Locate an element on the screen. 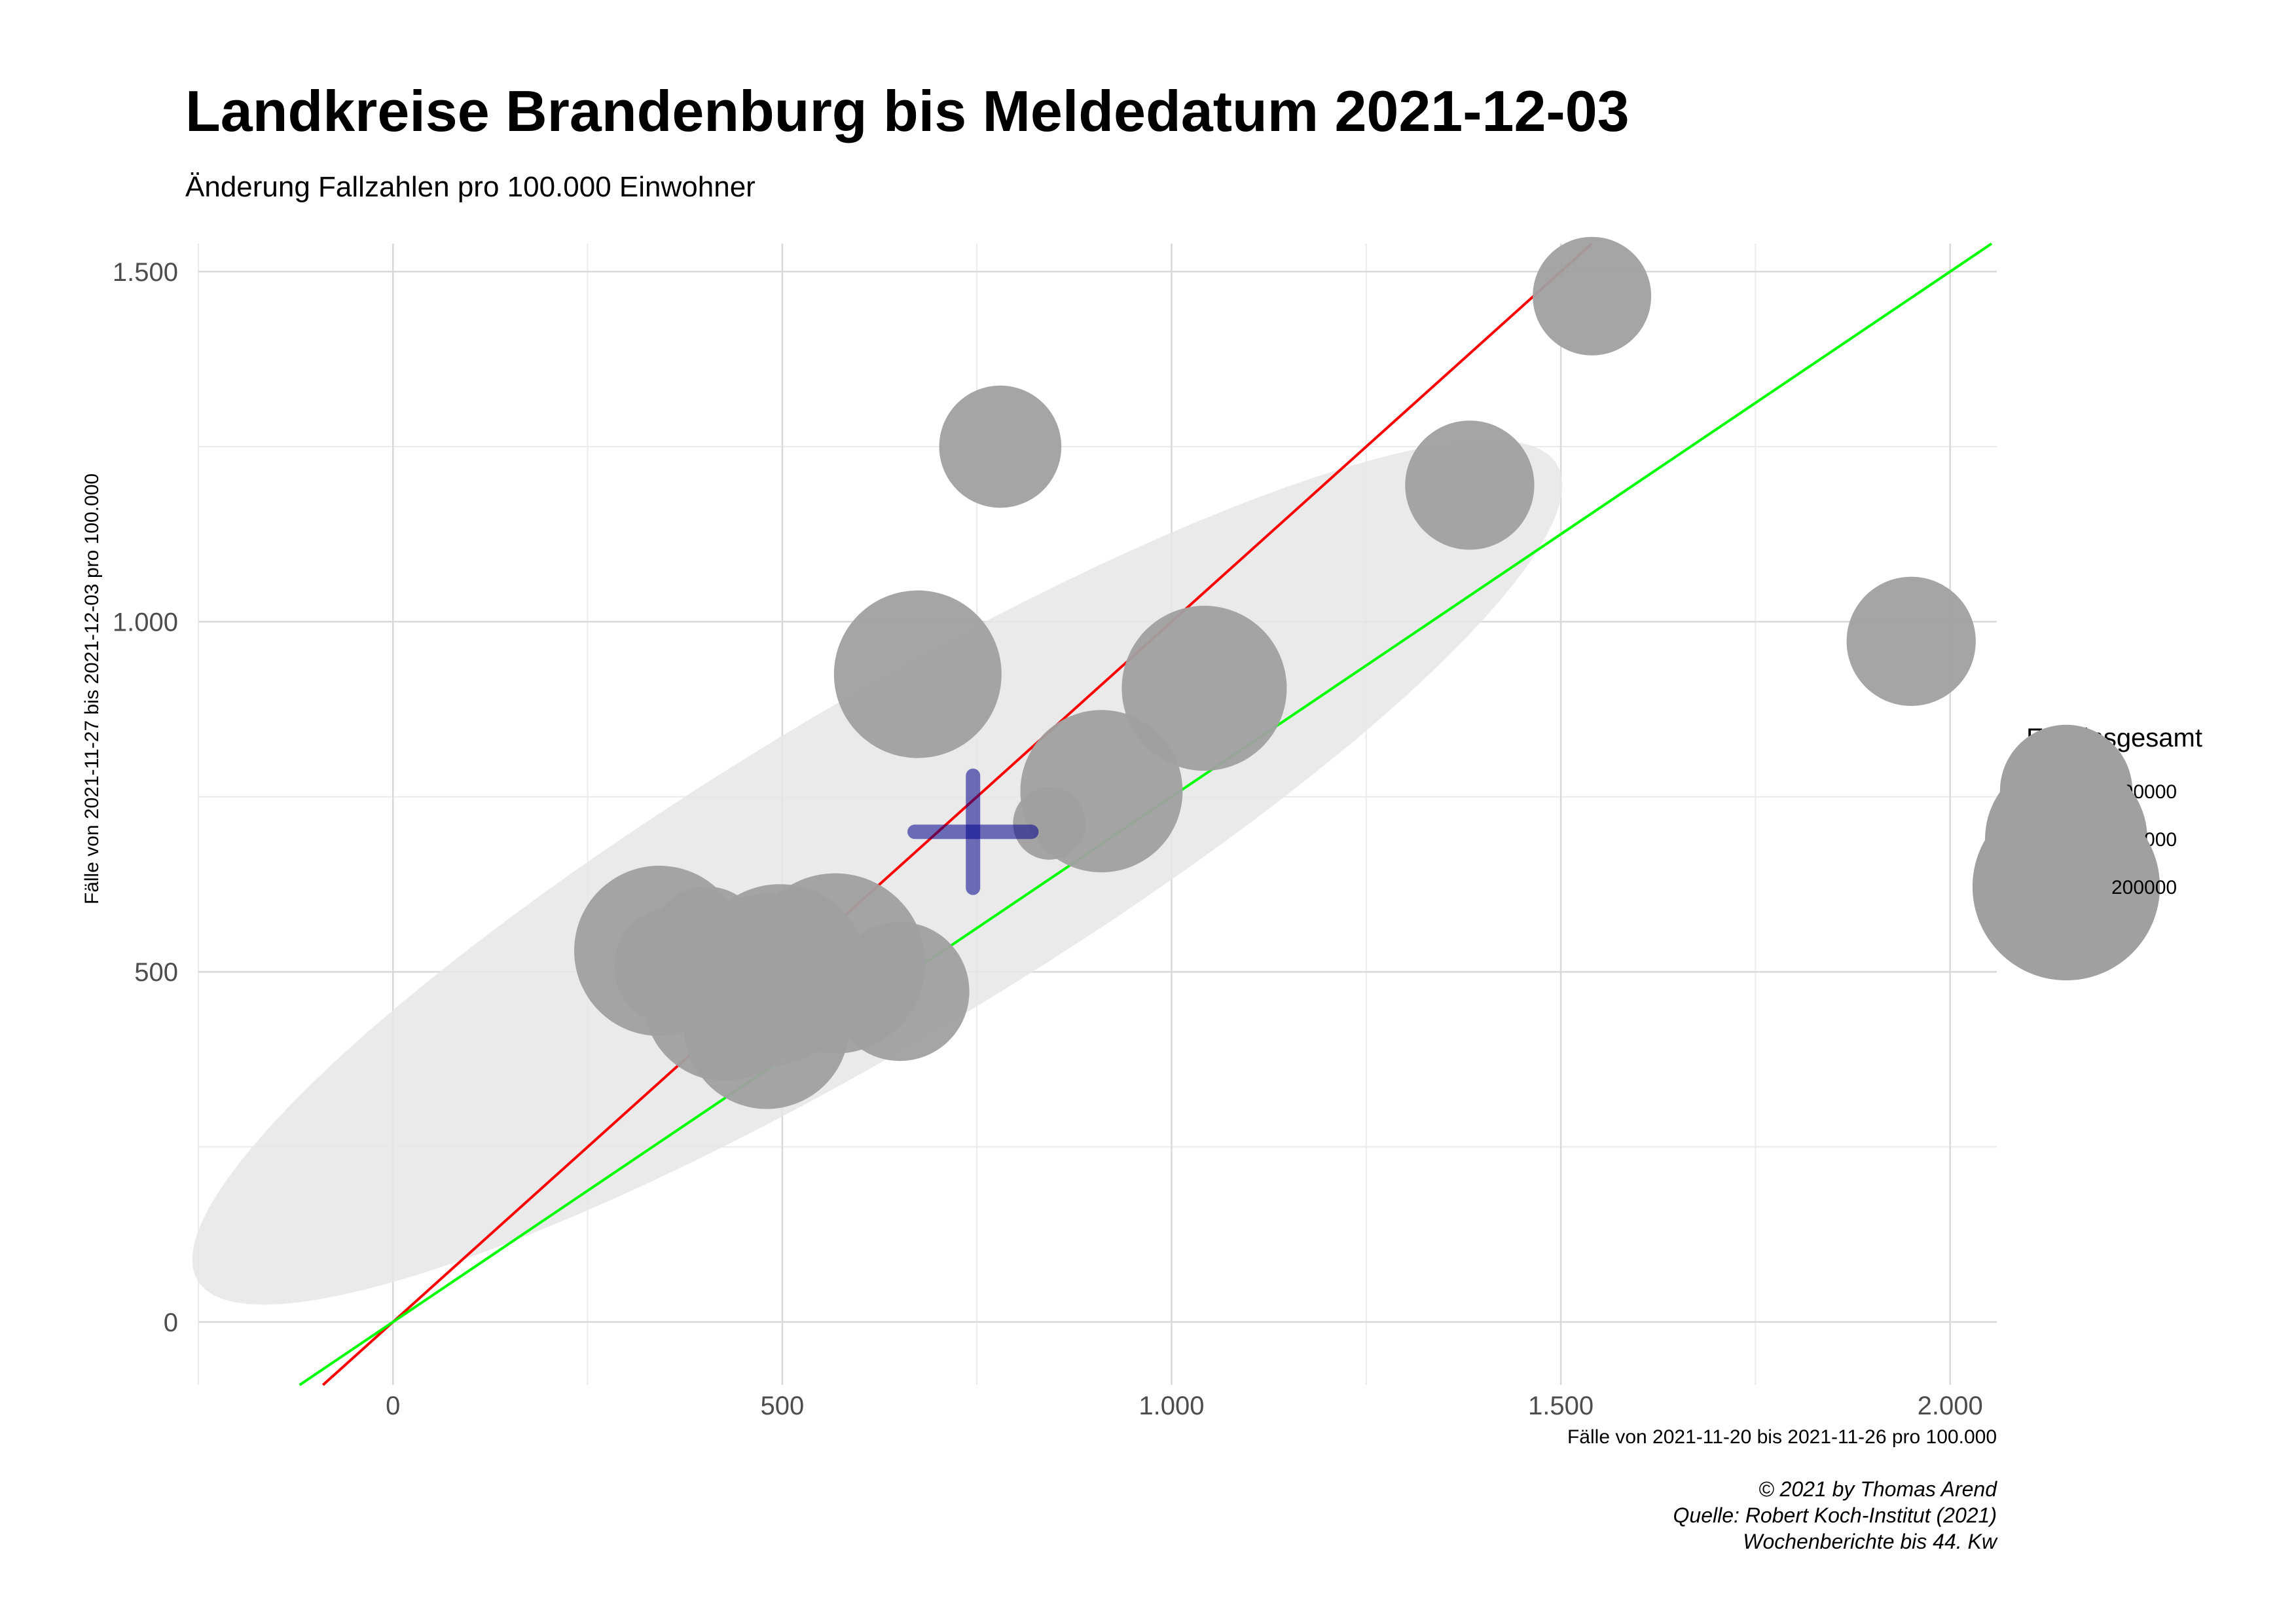  x-tick-label: 1.500 is located at coordinates (1561, 1406).